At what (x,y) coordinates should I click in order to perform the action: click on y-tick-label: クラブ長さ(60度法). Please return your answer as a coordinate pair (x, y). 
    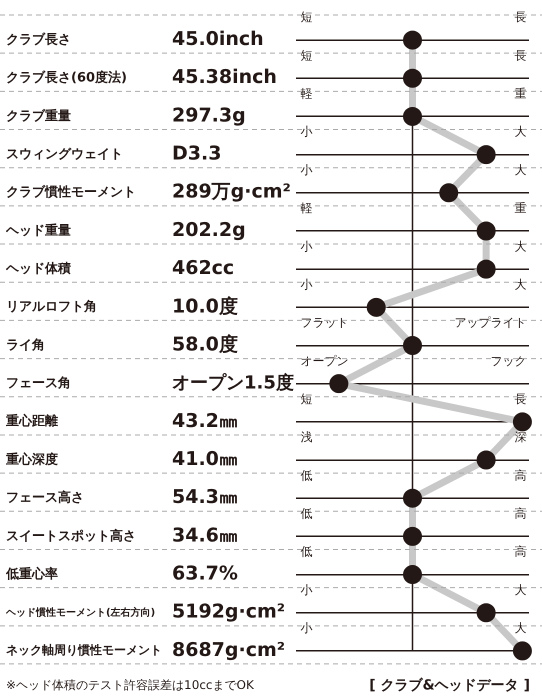
    Looking at the image, I should click on (66, 78).